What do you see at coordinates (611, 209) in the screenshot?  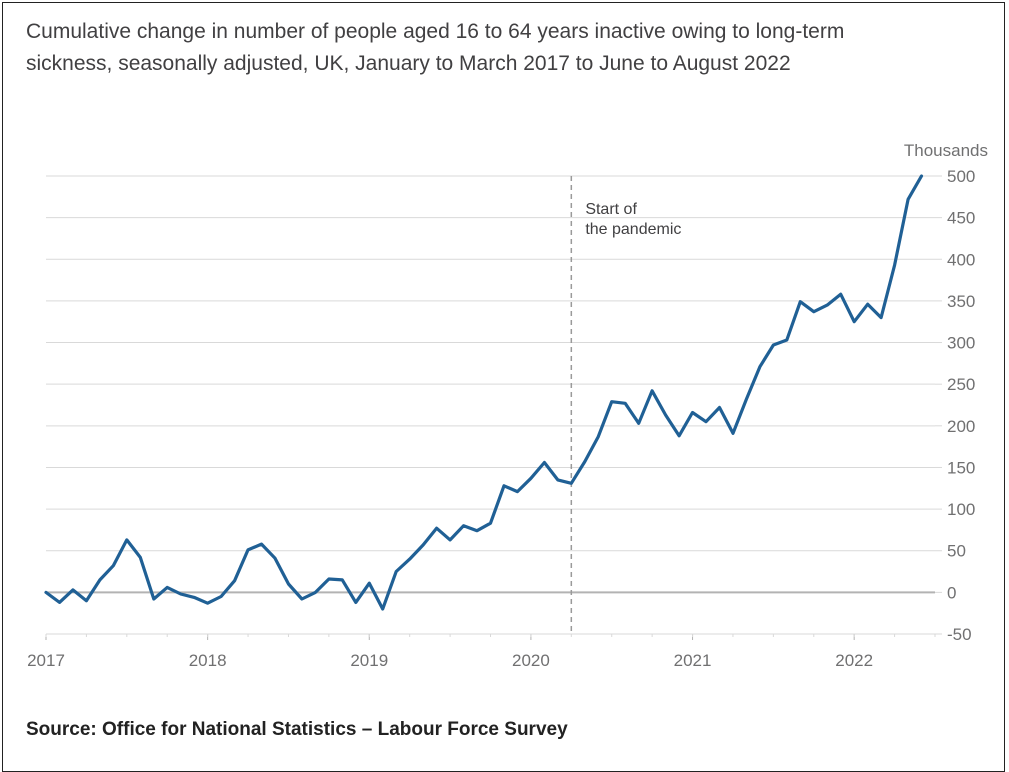 I see `annotation-label: Start of` at bounding box center [611, 209].